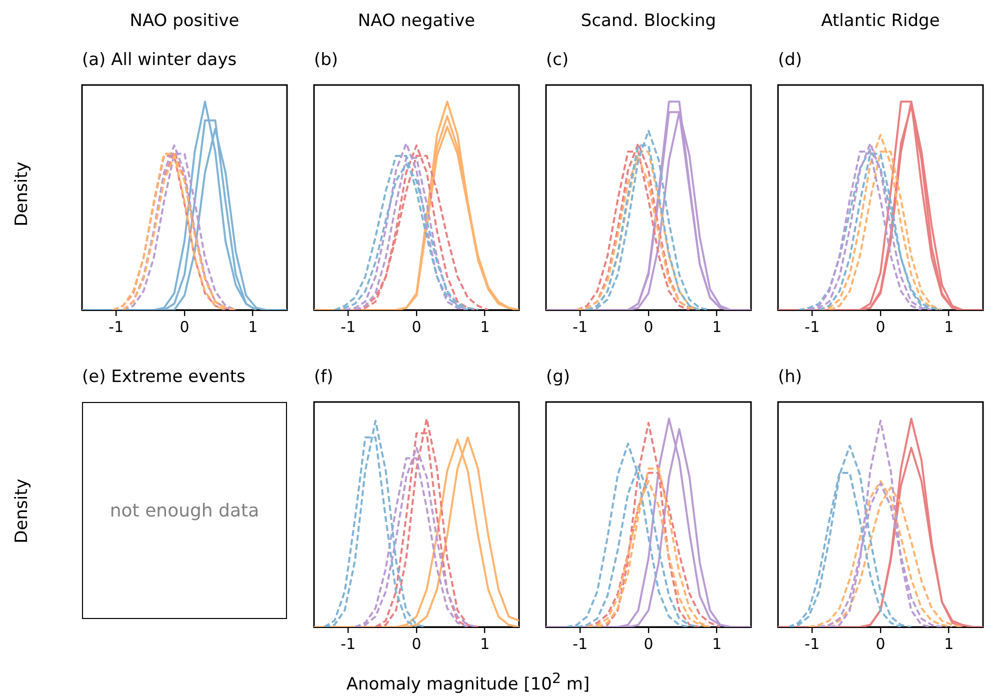 This screenshot has width=998, height=697. What do you see at coordinates (880, 21) in the screenshot?
I see `chart-title: Atlantic Ridge` at bounding box center [880, 21].